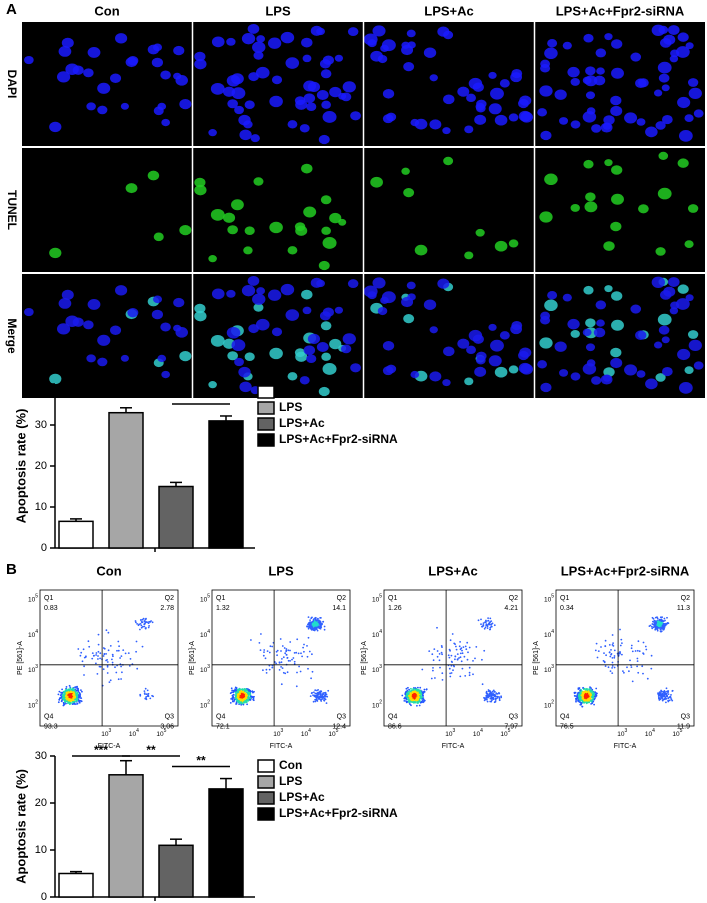  I want to click on tick-exponent: 3, so click(625, 731).